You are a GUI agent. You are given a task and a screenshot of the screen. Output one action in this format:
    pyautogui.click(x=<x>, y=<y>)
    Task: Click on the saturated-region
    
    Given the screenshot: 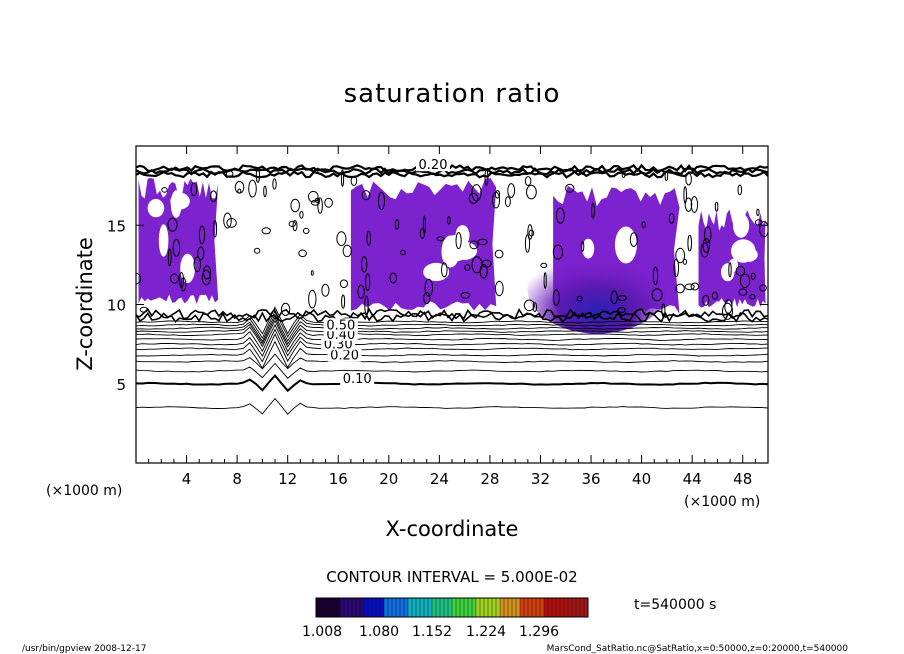 What is the action you would take?
    pyautogui.click(x=423, y=244)
    